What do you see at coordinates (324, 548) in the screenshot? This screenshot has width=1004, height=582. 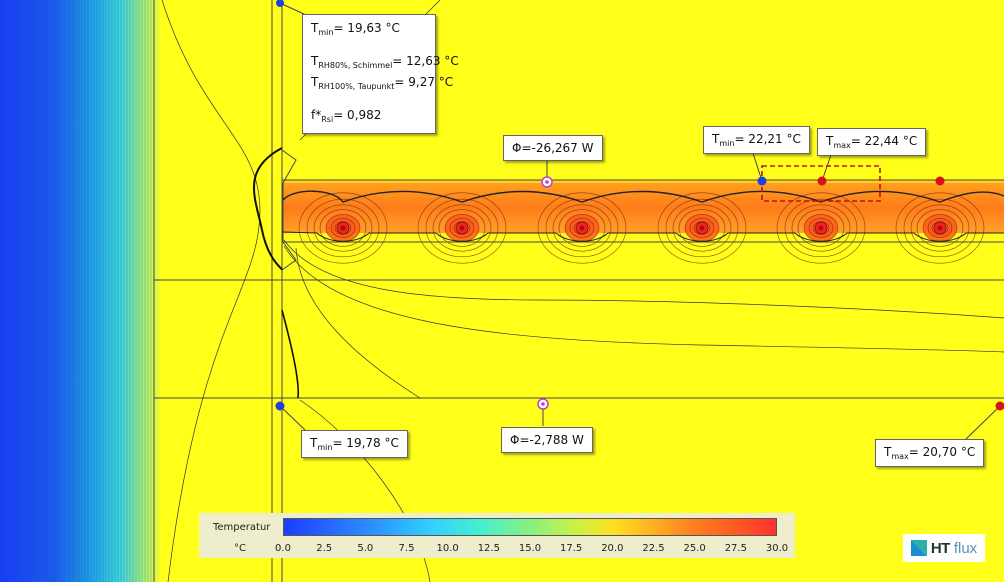 I see `legend-tick-label: 2.5` at bounding box center [324, 548].